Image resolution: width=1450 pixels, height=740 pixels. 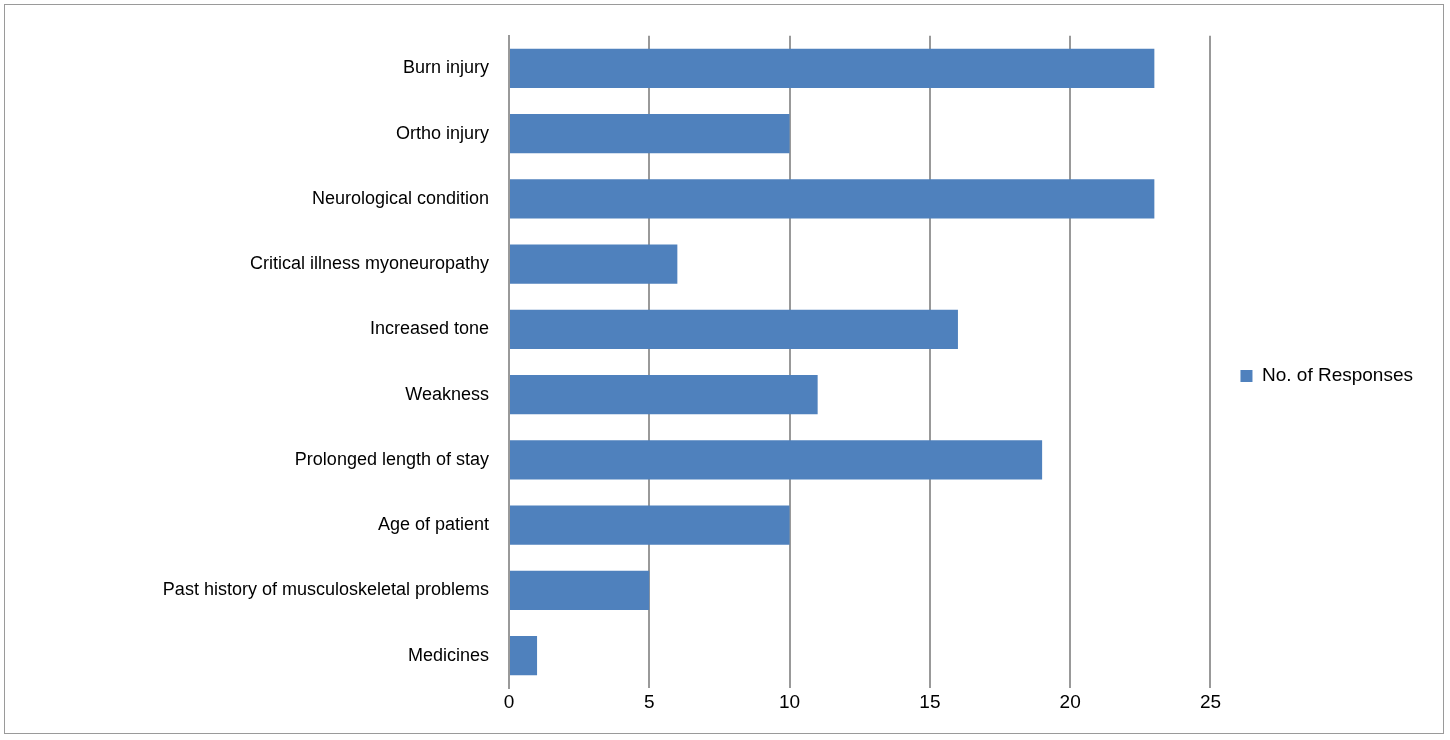 I want to click on x-tick-label: 20, so click(x=1070, y=701).